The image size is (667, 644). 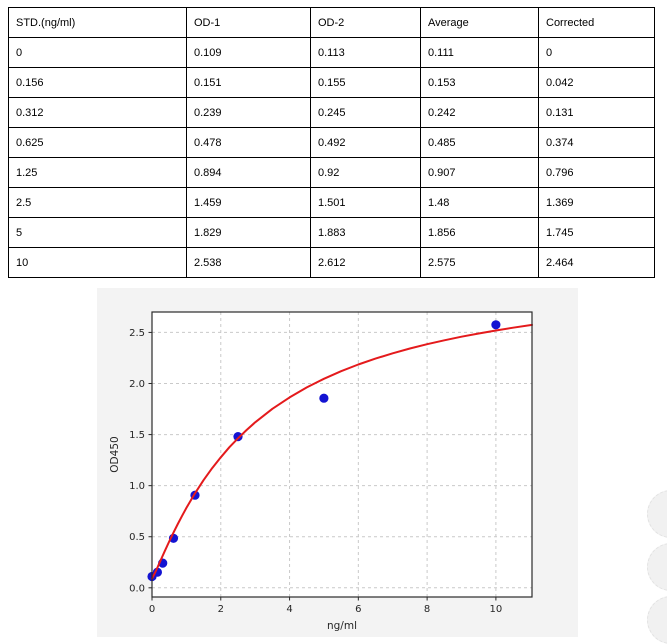 I want to click on table-cell: 1.459, so click(x=248, y=202).